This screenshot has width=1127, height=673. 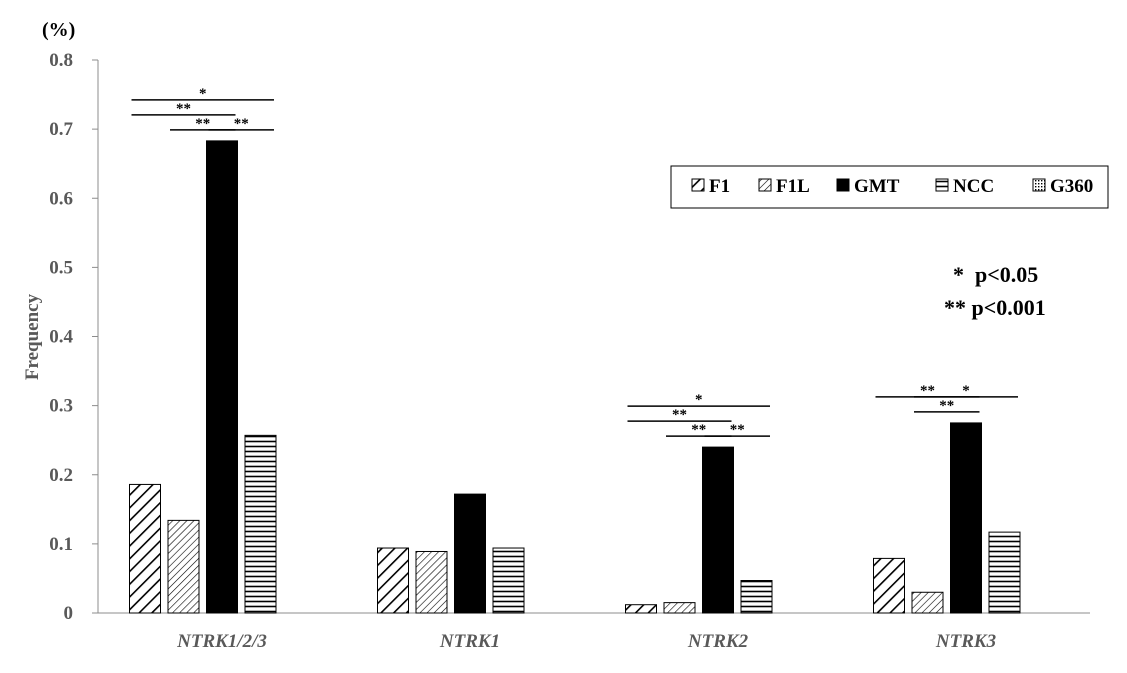 What do you see at coordinates (469, 641) in the screenshot?
I see `x-tick-label: NTRK1` at bounding box center [469, 641].